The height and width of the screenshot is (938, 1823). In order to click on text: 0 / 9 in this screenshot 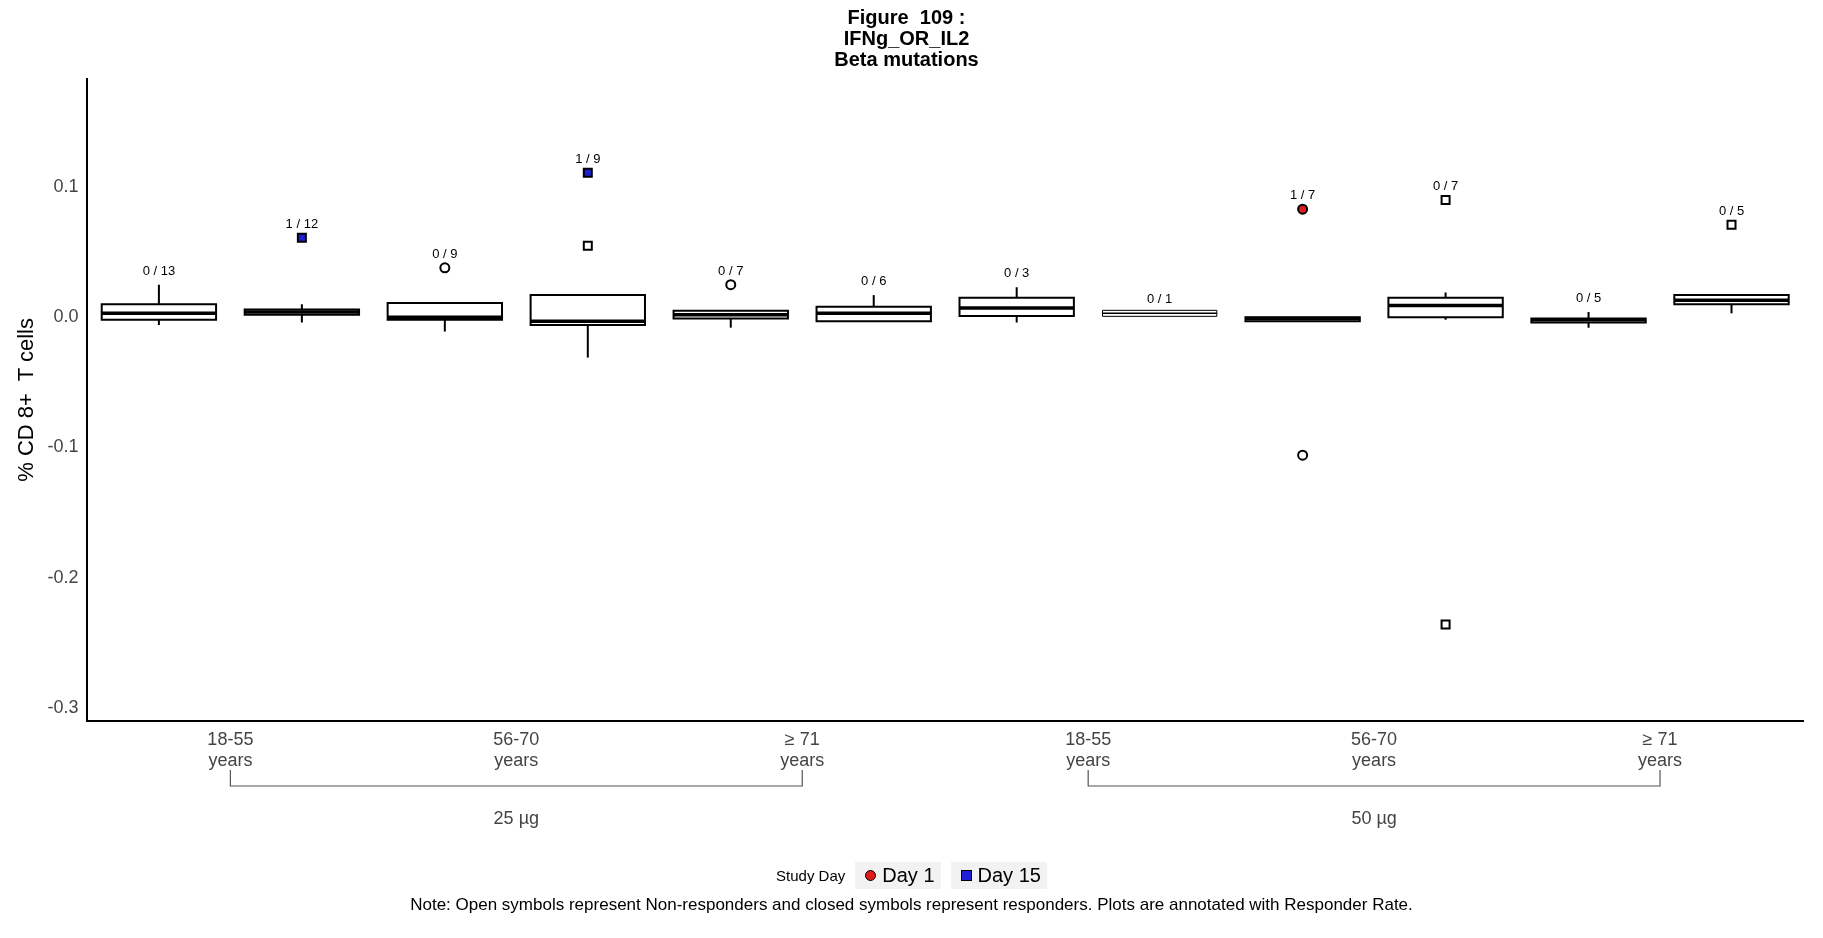, I will do `click(445, 253)`.